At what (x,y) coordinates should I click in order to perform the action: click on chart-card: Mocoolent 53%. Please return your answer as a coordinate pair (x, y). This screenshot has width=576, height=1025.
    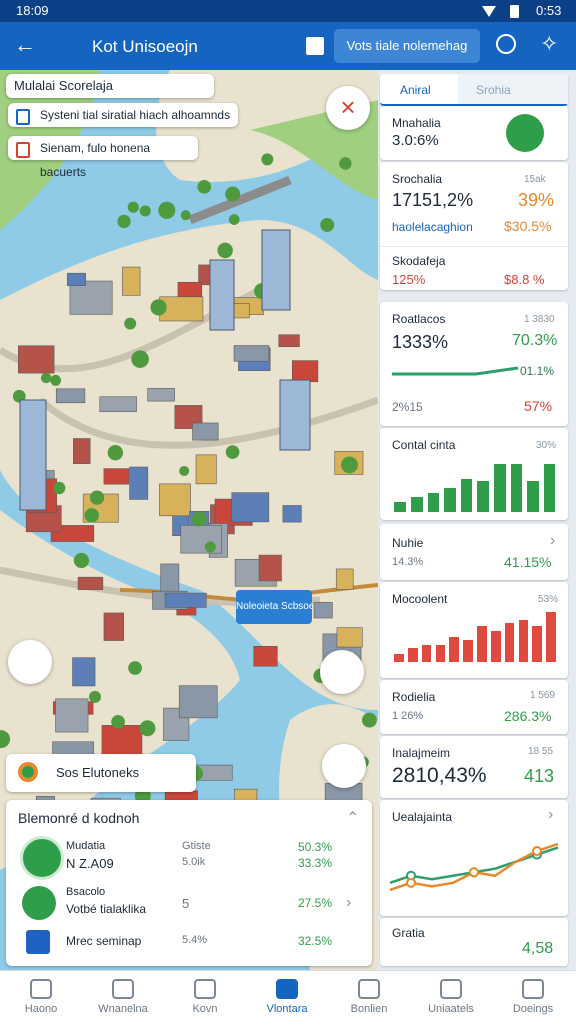
    Looking at the image, I should click on (474, 630).